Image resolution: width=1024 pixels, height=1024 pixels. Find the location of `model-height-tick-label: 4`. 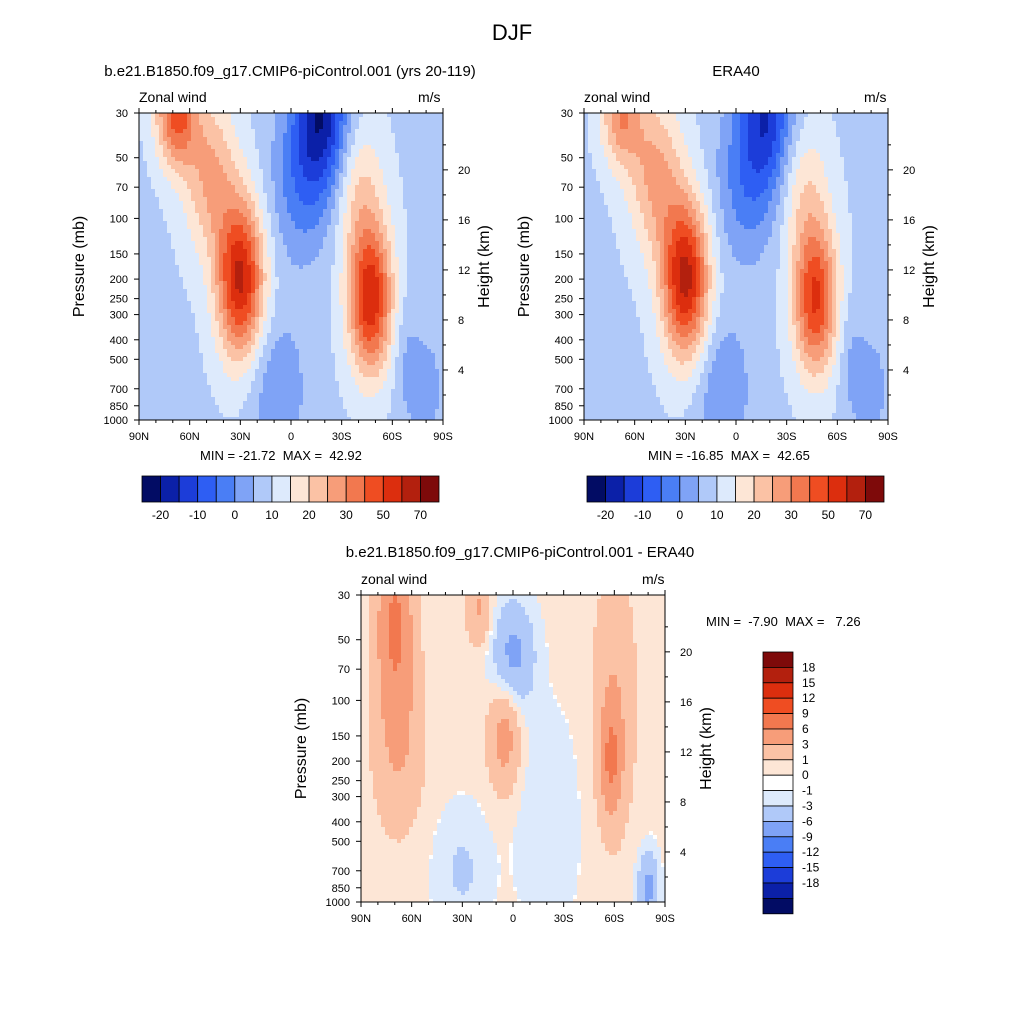

model-height-tick-label: 4 is located at coordinates (461, 371).